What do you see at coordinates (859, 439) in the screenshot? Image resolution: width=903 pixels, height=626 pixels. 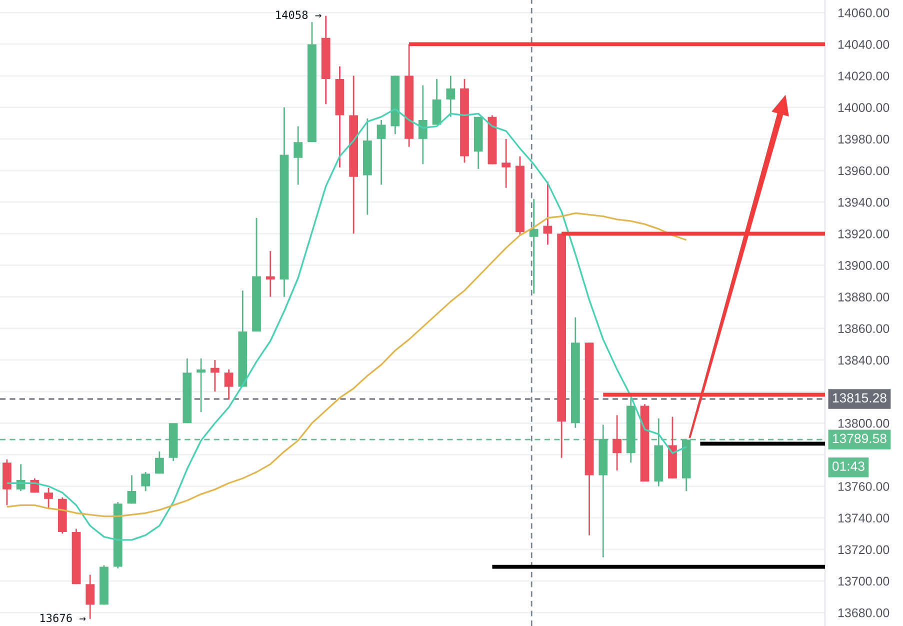 I see `ref-line-label: 13789.58` at bounding box center [859, 439].